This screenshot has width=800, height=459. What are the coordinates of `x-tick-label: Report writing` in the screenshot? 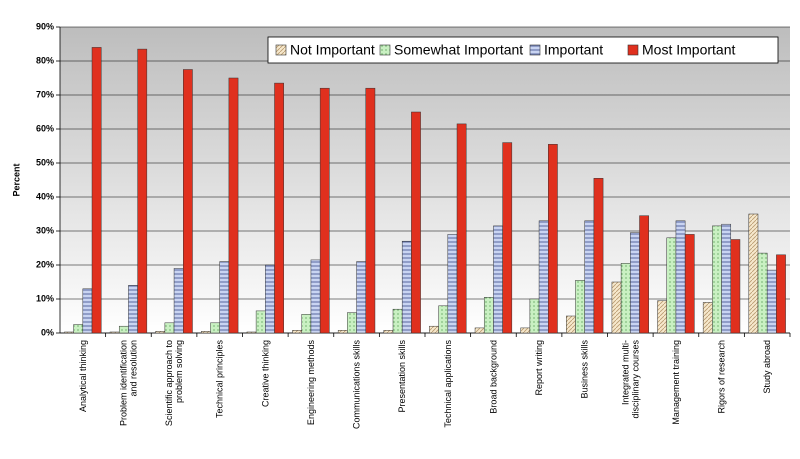 It's located at (539, 368).